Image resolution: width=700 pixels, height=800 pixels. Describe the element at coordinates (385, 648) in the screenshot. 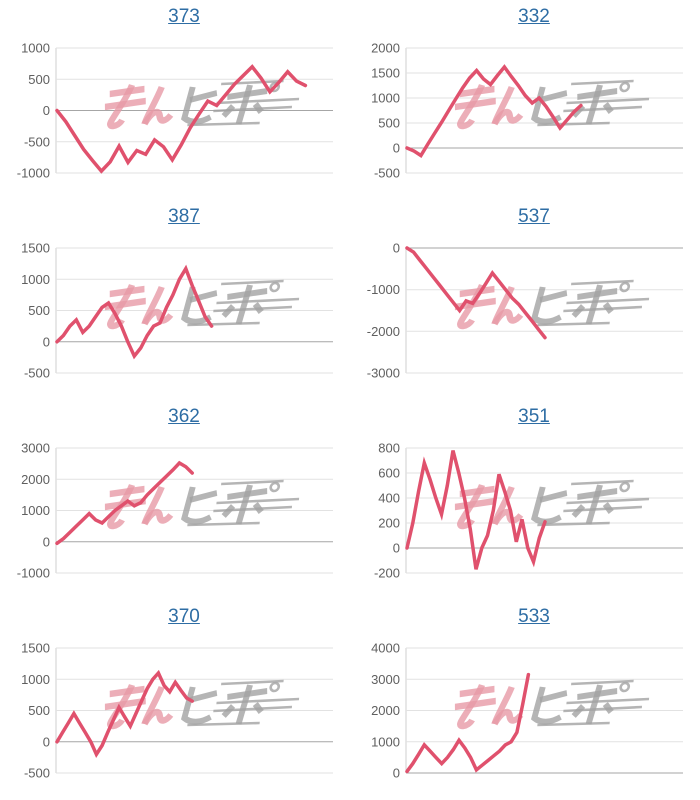

I see `y-tick-label: 4000` at that location.